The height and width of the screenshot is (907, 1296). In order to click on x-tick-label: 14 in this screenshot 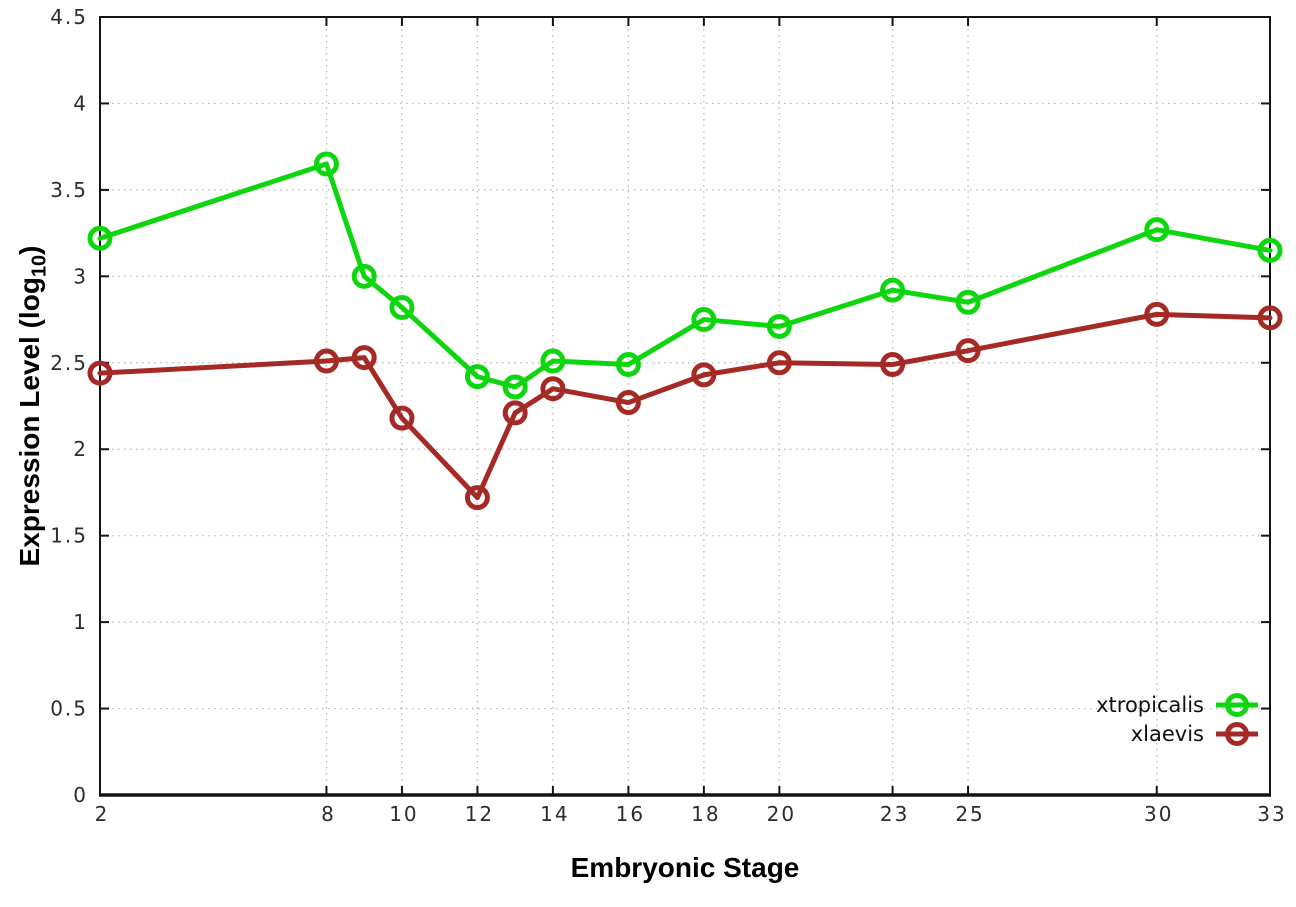, I will do `click(554, 814)`.